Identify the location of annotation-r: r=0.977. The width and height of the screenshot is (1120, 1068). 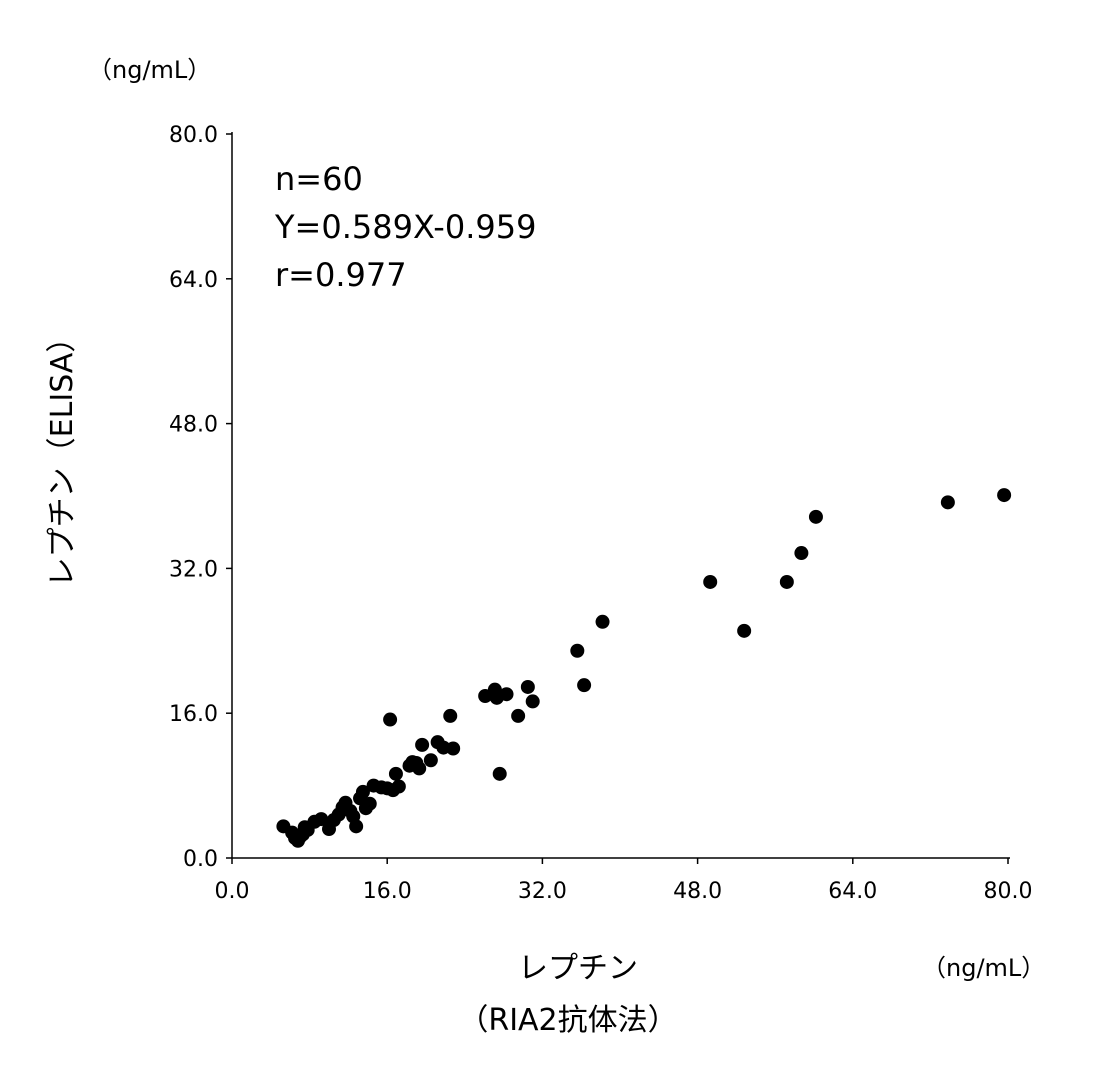
(341, 275).